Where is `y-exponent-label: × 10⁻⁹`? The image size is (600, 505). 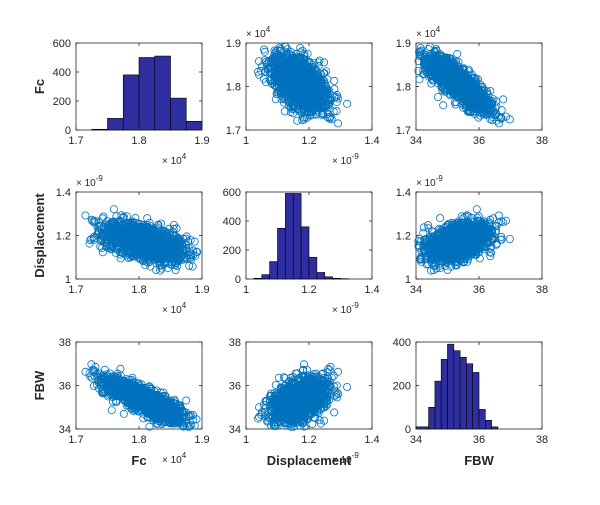 y-exponent-label: × 10⁻⁹ is located at coordinates (89, 181).